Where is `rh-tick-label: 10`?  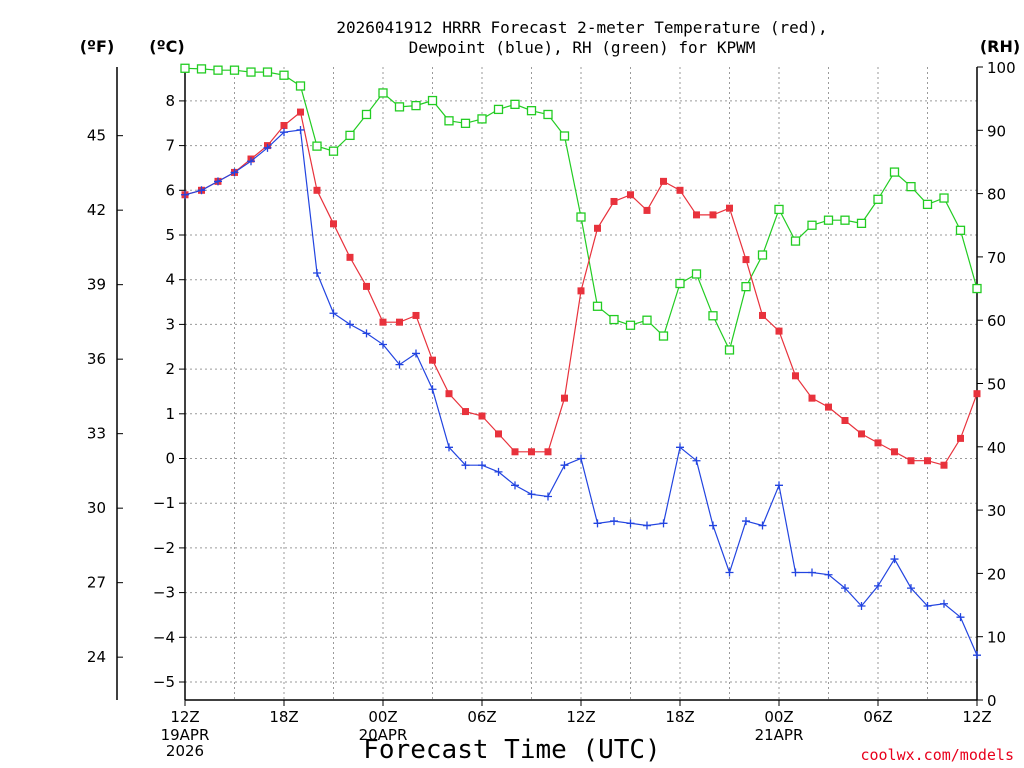 rh-tick-label: 10 is located at coordinates (996, 638).